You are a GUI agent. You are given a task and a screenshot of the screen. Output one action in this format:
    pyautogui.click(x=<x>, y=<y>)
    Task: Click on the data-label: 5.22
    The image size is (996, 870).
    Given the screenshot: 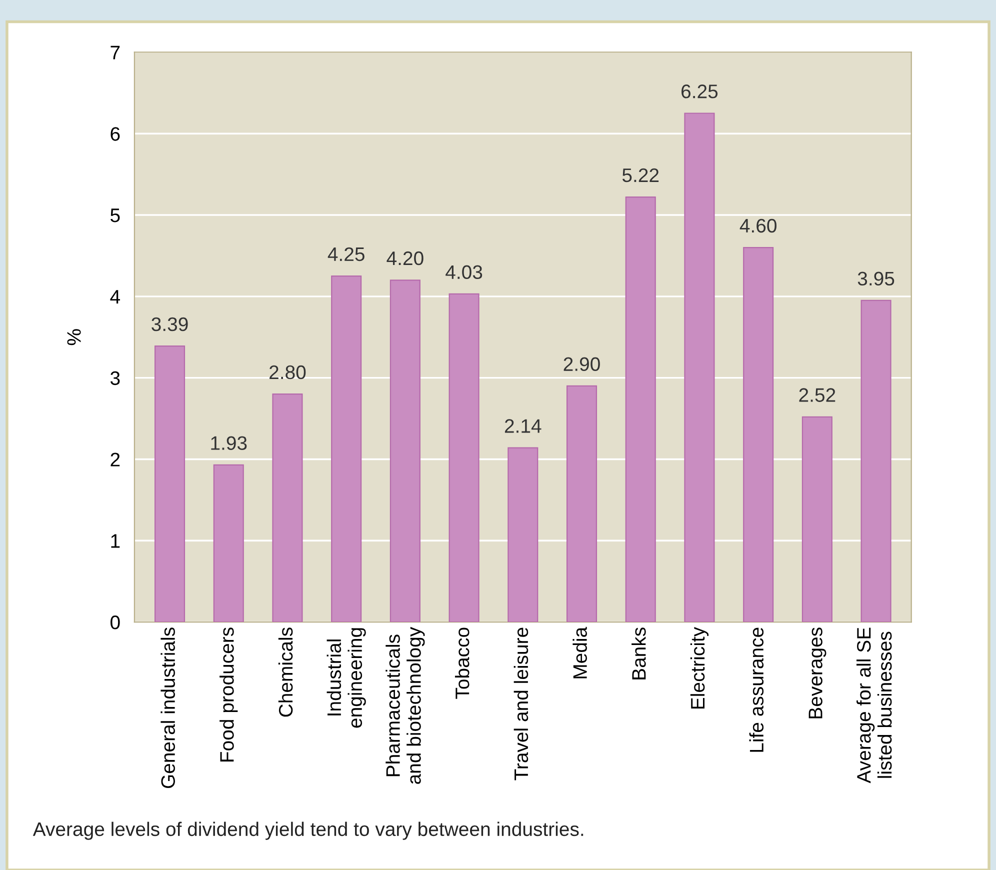 What is the action you would take?
    pyautogui.click(x=640, y=175)
    